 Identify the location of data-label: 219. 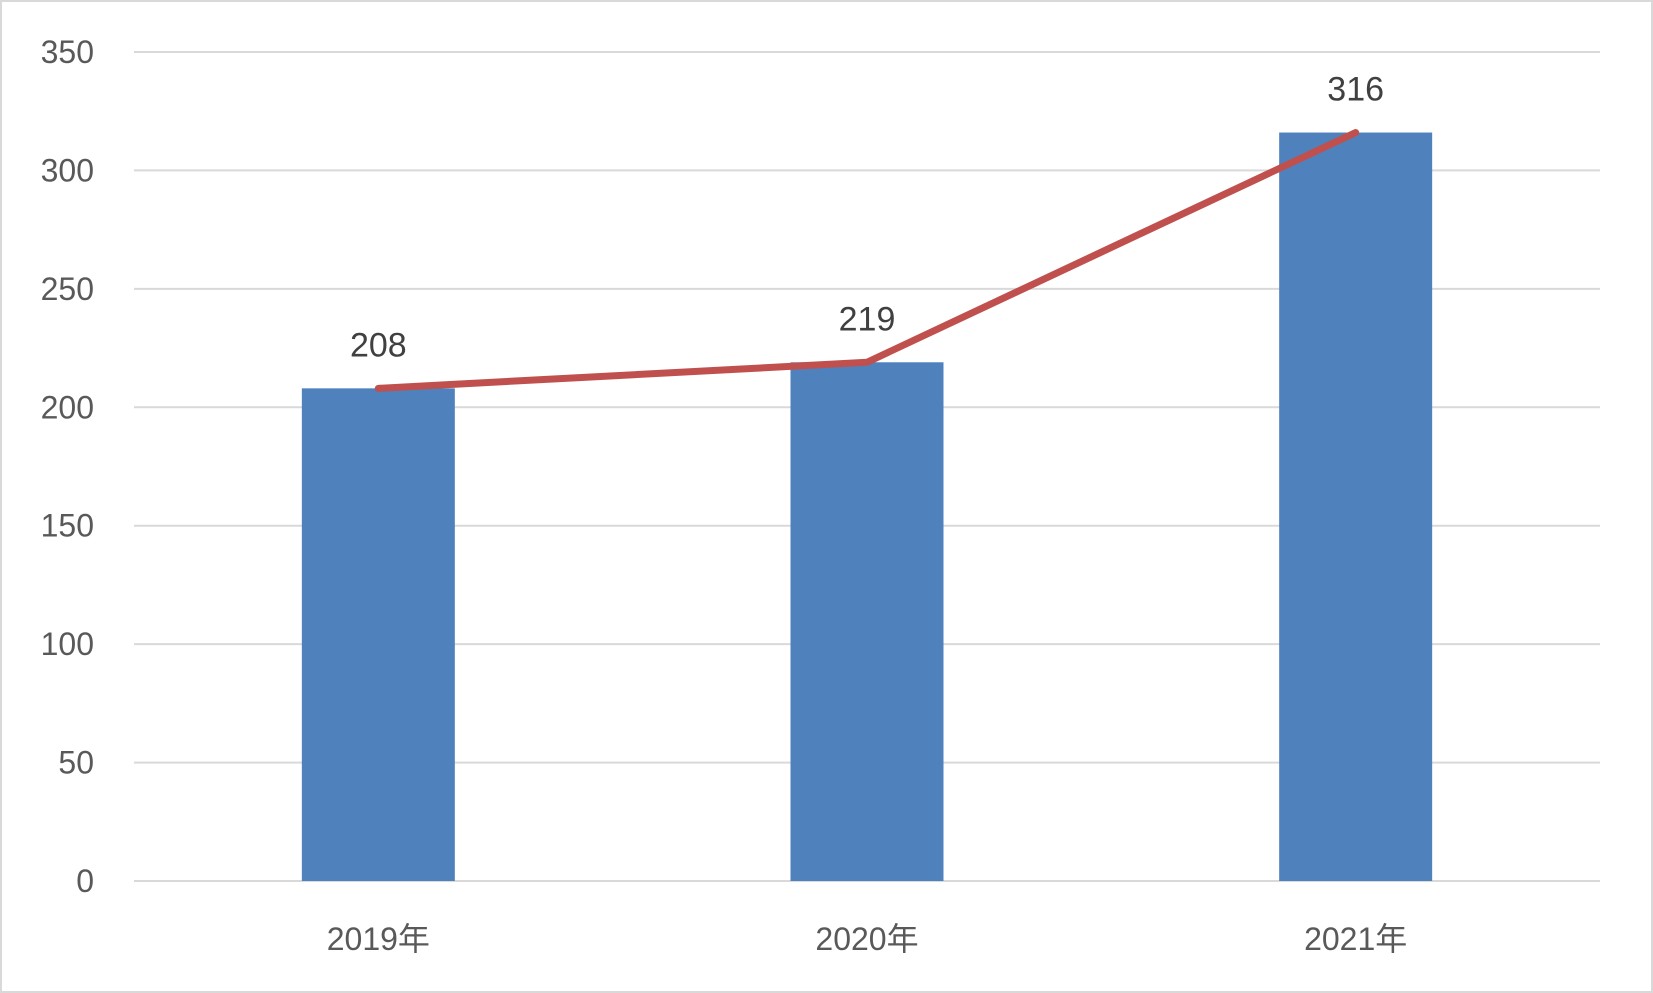
(867, 319).